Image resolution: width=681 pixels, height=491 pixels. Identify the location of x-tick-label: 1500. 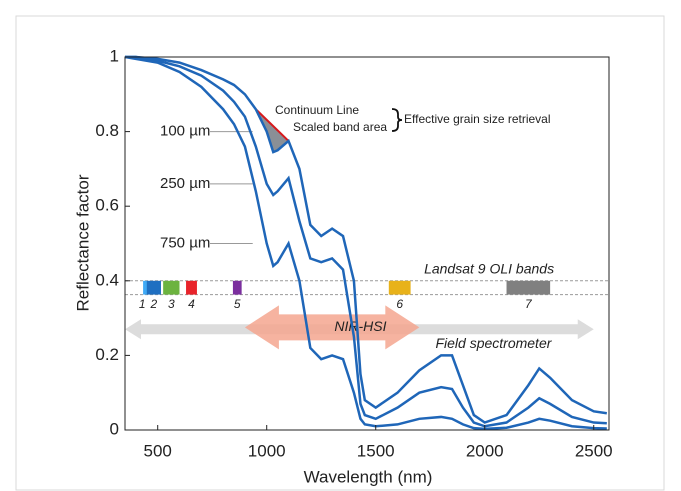
(376, 450).